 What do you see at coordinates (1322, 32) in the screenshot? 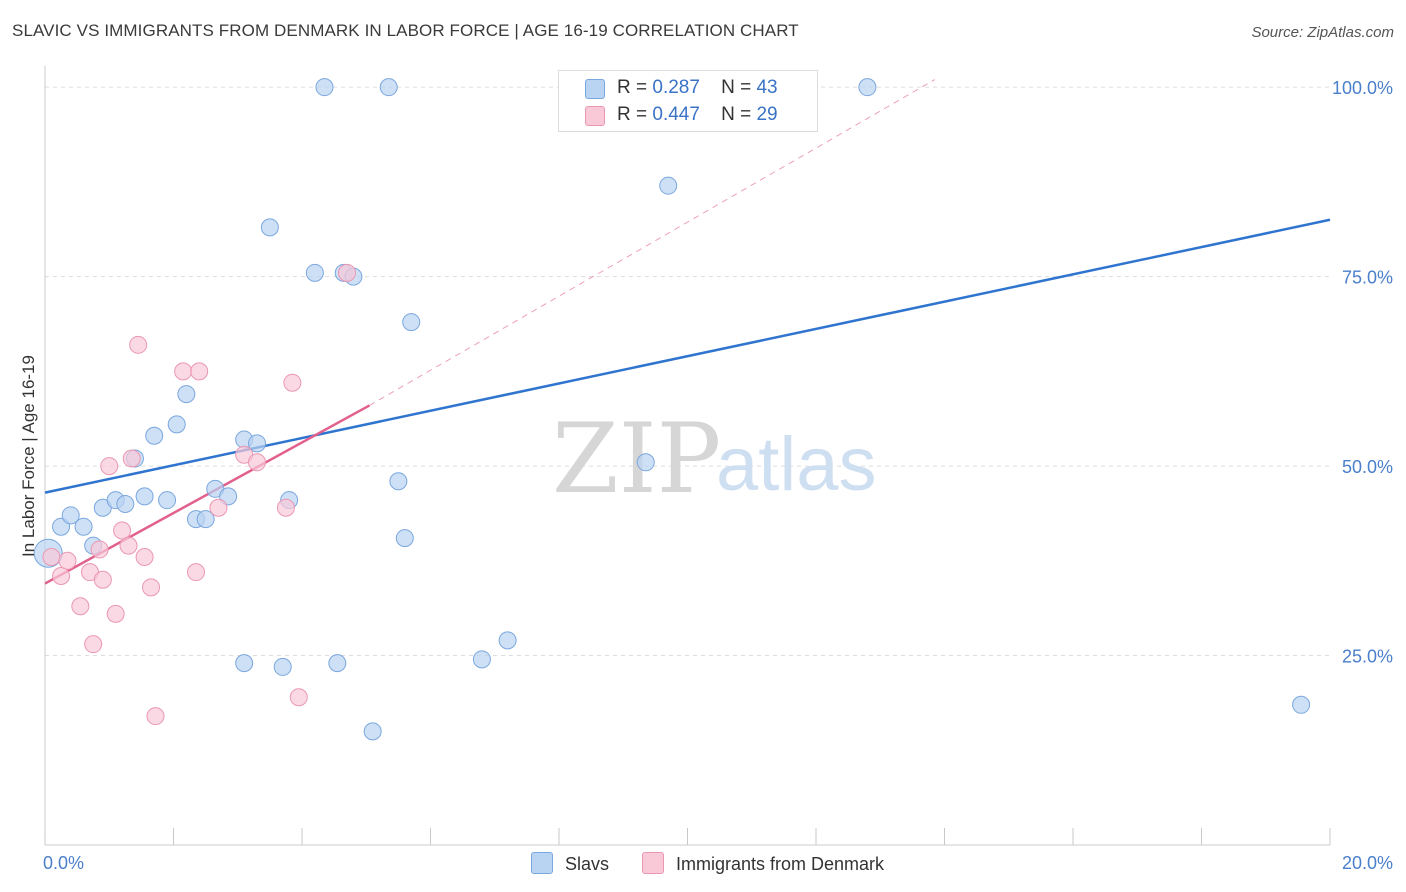
I see `source-label: Source: ZipAtlas.com` at bounding box center [1322, 32].